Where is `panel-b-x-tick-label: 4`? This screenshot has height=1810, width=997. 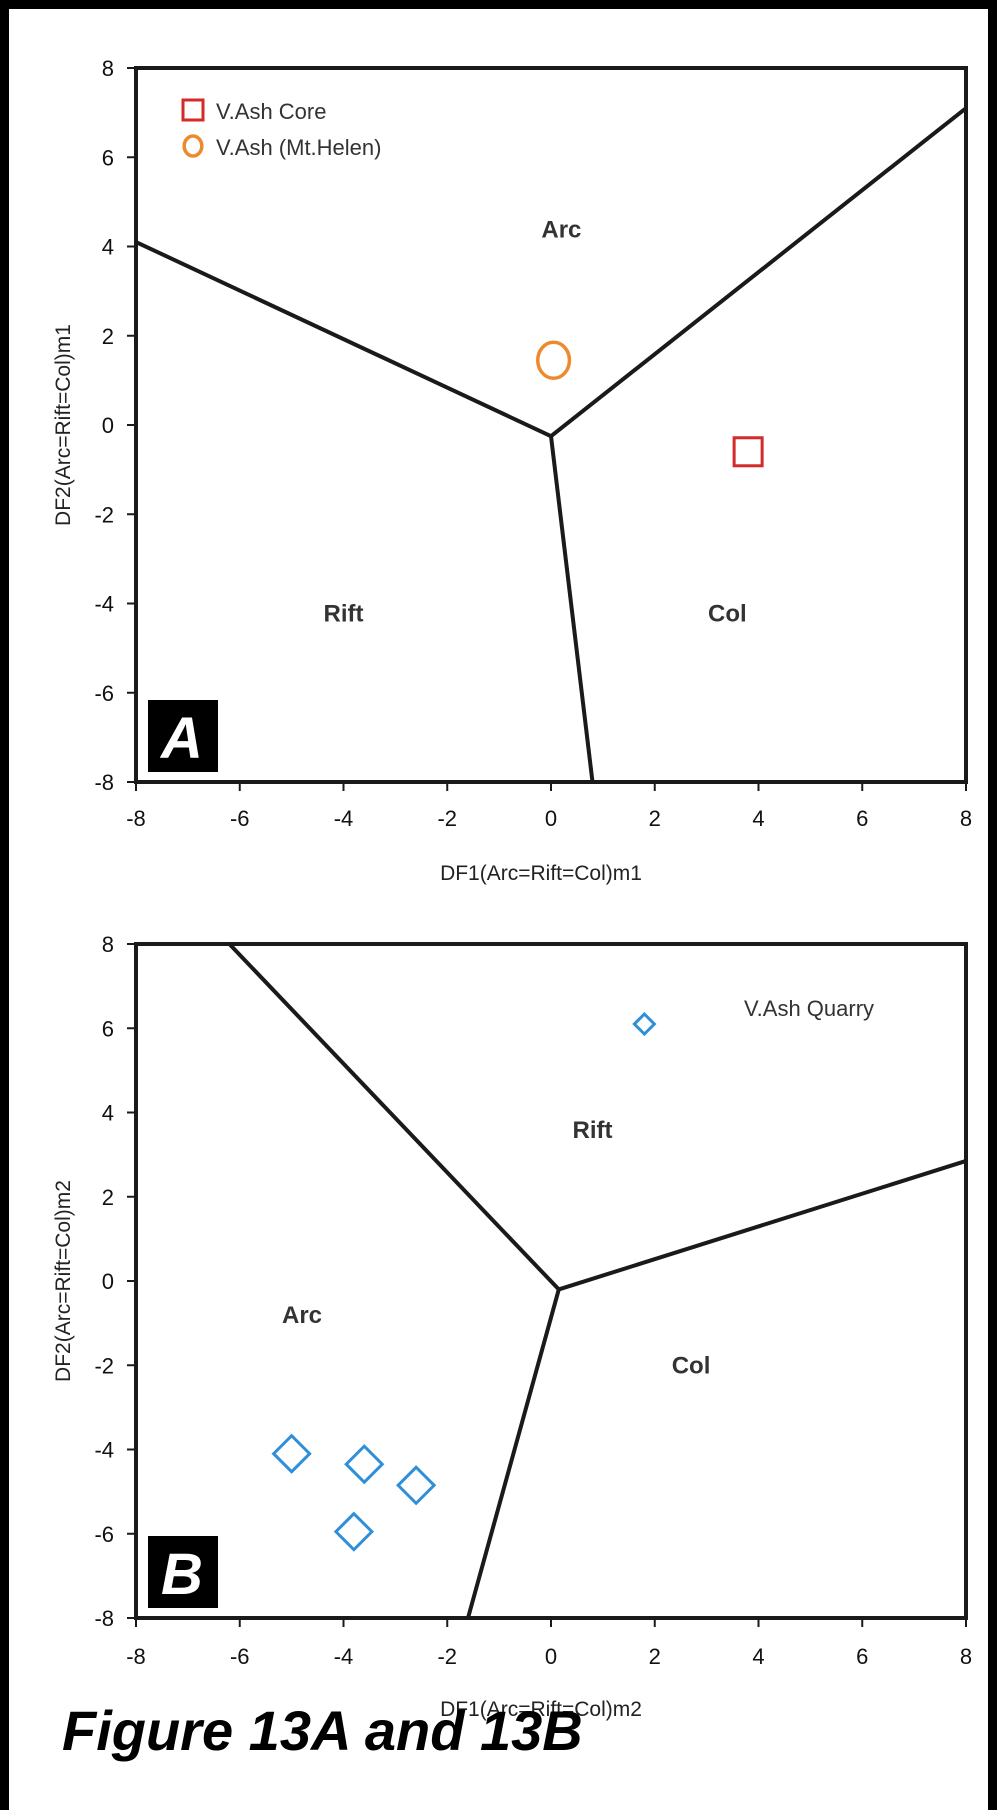 panel-b-x-tick-label: 4 is located at coordinates (758, 1656).